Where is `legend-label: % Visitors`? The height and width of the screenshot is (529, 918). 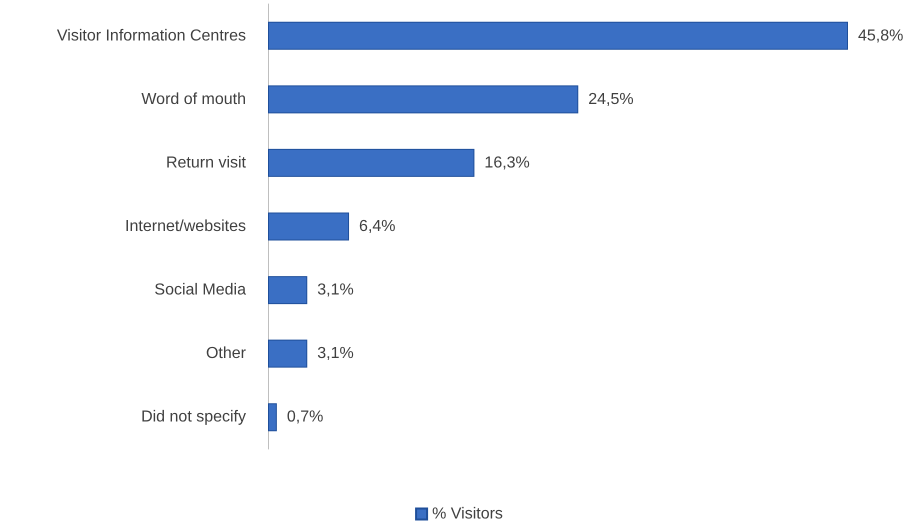
legend-label: % Visitors is located at coordinates (467, 514).